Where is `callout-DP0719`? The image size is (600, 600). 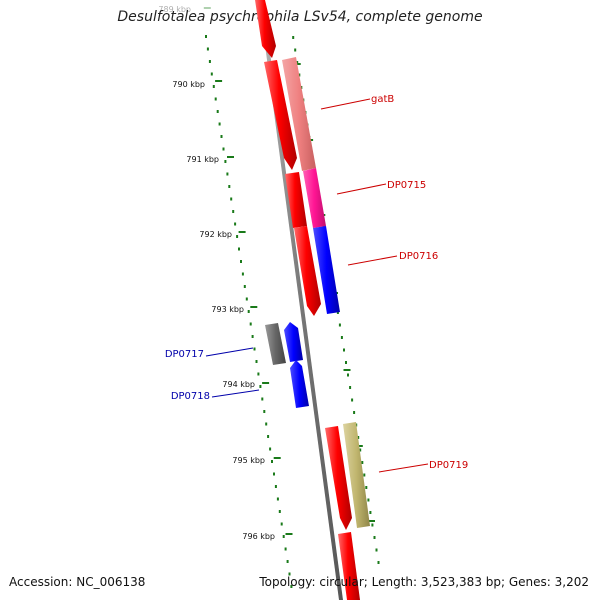
callout-DP0719 is located at coordinates (403, 468).